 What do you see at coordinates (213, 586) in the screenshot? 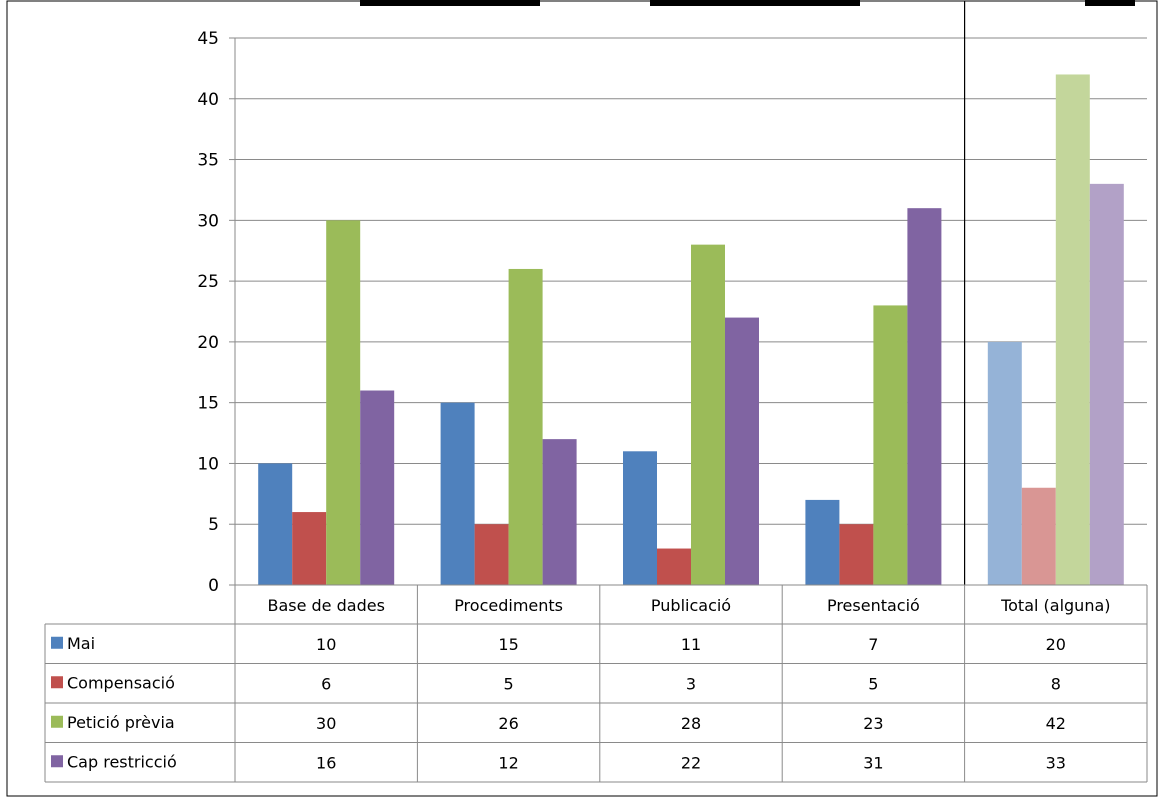
I see `y-tick-label: 0` at bounding box center [213, 586].